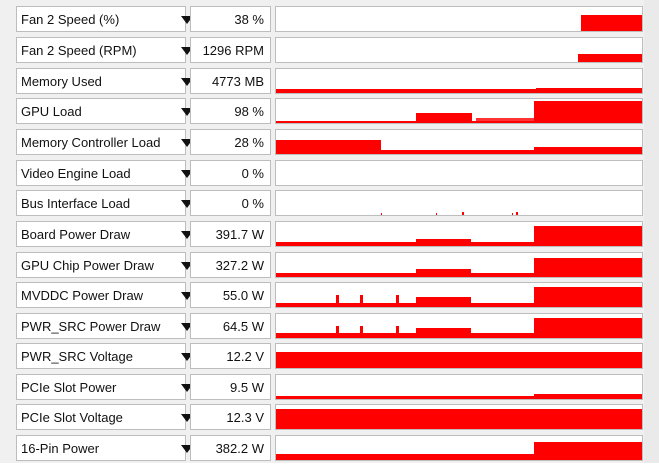 The image size is (659, 466). Describe the element at coordinates (82, 295) in the screenshot. I see `sensor-label: MVDDC Power Draw` at that location.